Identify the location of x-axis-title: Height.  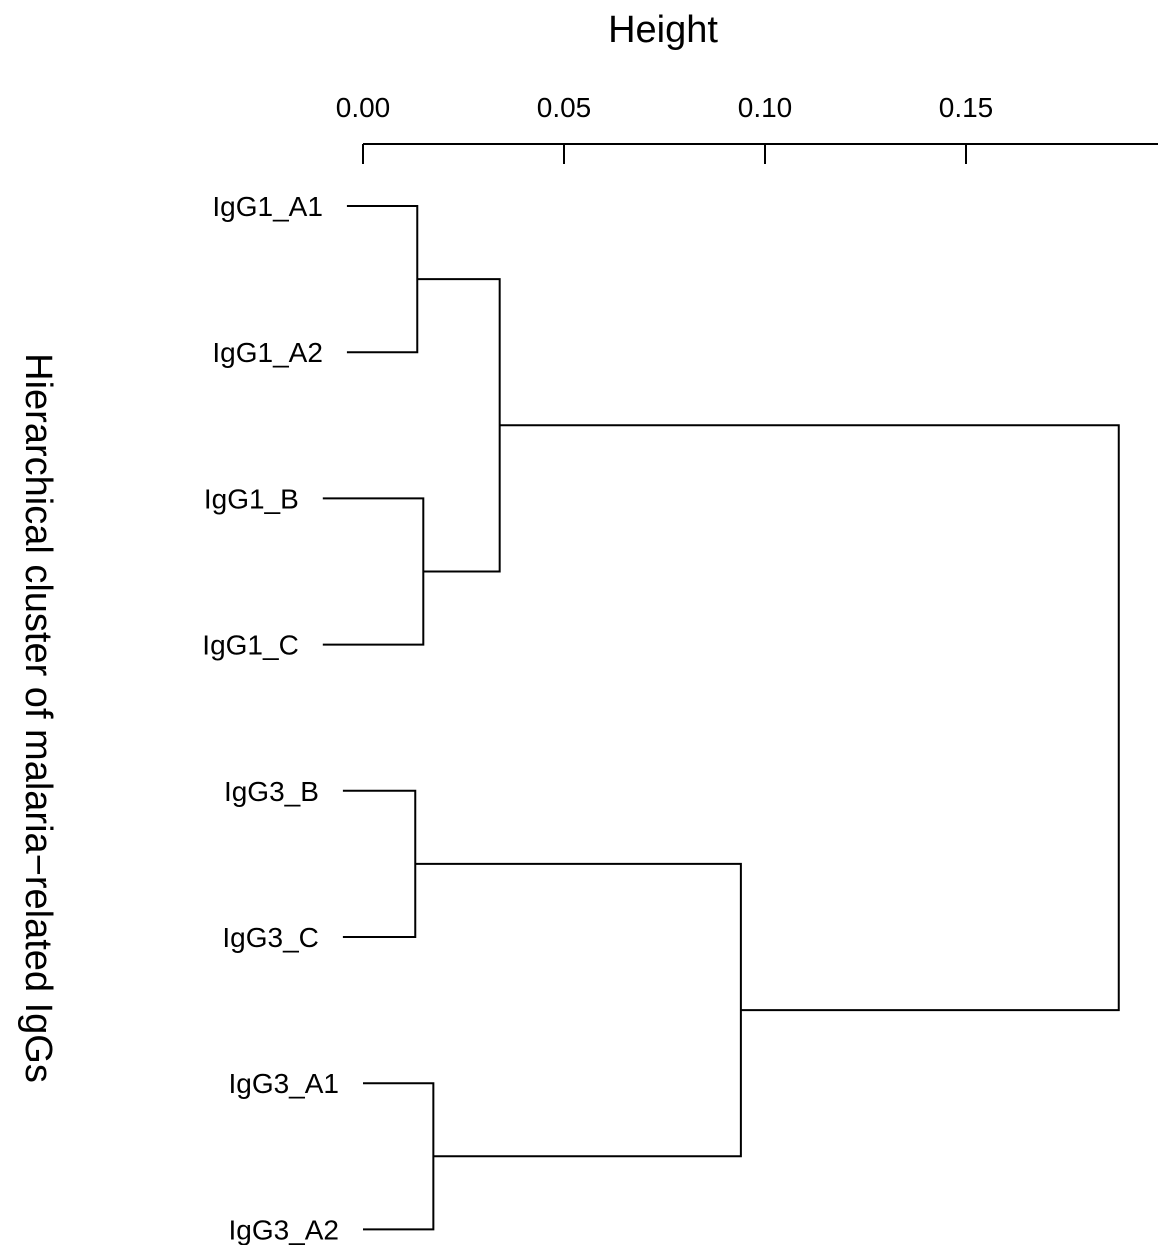
(663, 30).